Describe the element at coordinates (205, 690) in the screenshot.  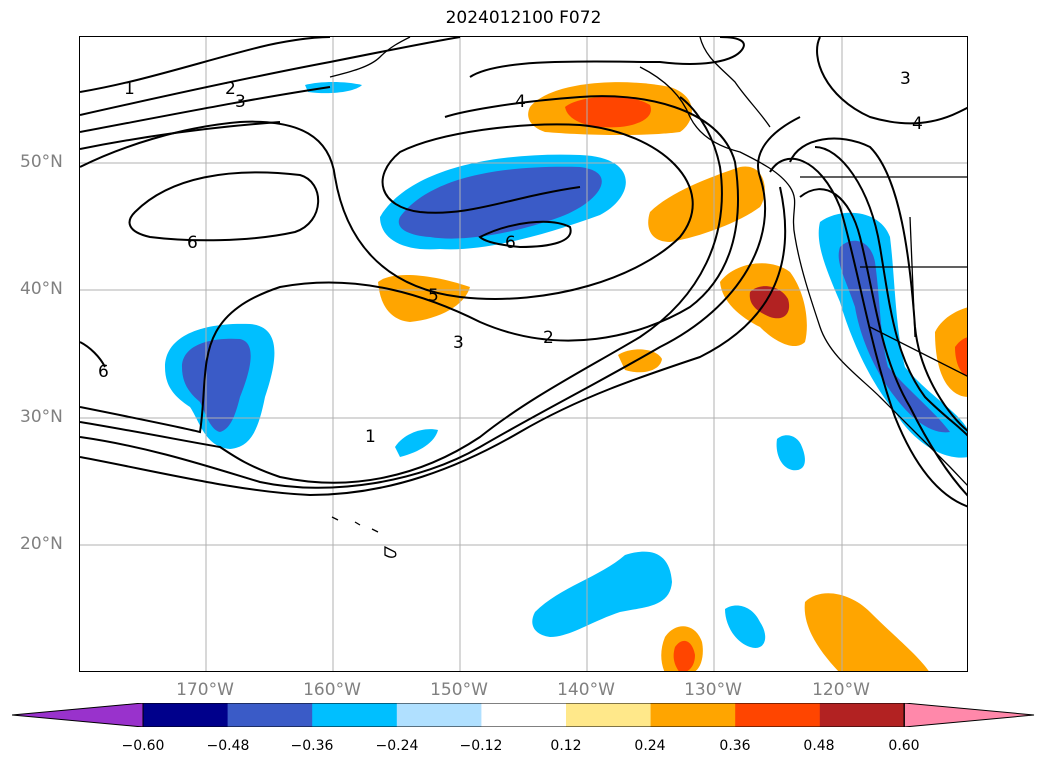
I see `longitude-label: 170°W` at that location.